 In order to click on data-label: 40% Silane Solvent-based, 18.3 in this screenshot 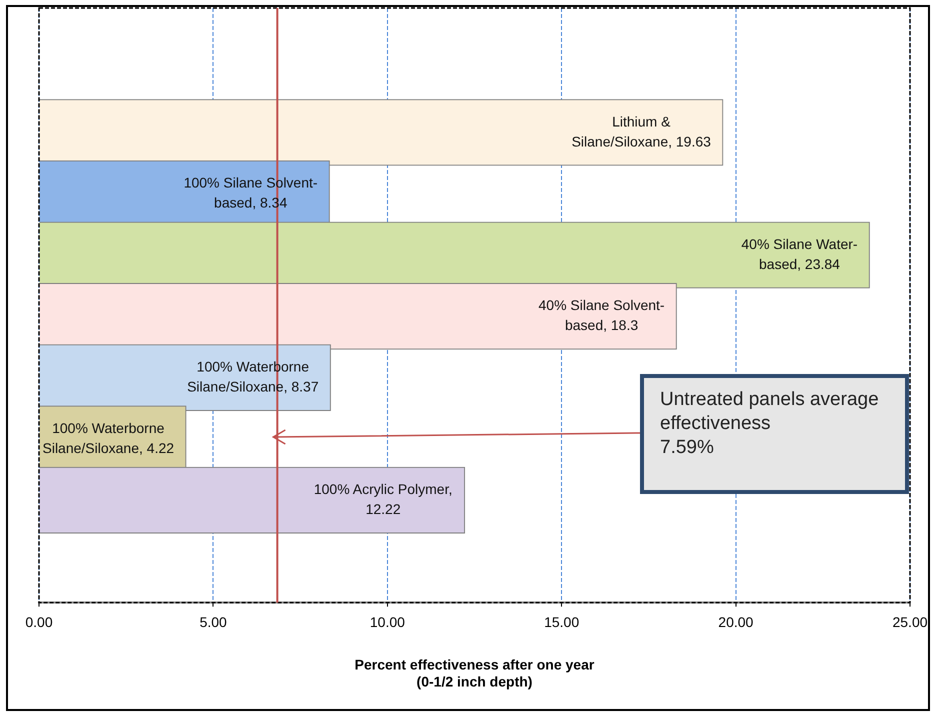, I will do `click(601, 315)`.